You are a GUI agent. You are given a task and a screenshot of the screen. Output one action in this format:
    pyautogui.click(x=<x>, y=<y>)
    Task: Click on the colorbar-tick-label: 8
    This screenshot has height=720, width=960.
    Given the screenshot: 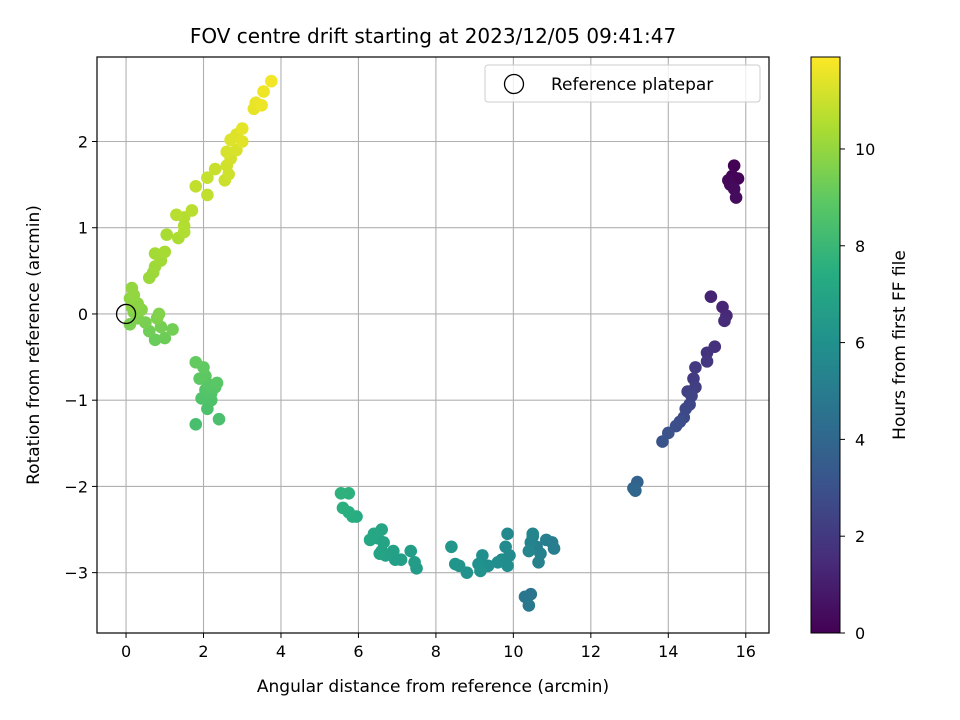 What is the action you would take?
    pyautogui.click(x=860, y=246)
    